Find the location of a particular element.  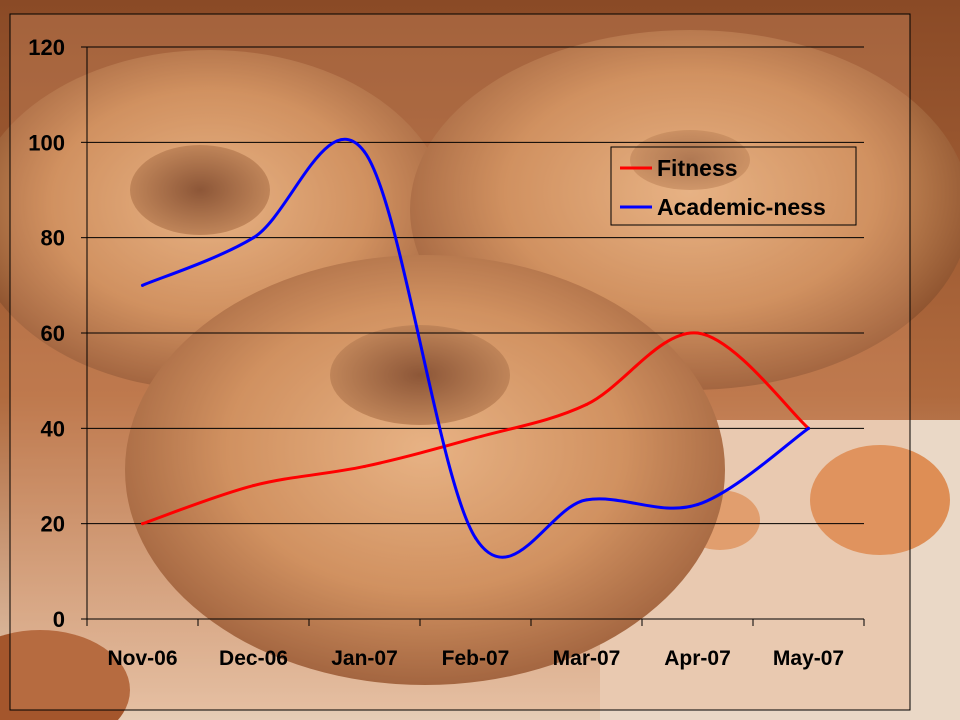

y-tick-label: 120 is located at coordinates (46, 47).